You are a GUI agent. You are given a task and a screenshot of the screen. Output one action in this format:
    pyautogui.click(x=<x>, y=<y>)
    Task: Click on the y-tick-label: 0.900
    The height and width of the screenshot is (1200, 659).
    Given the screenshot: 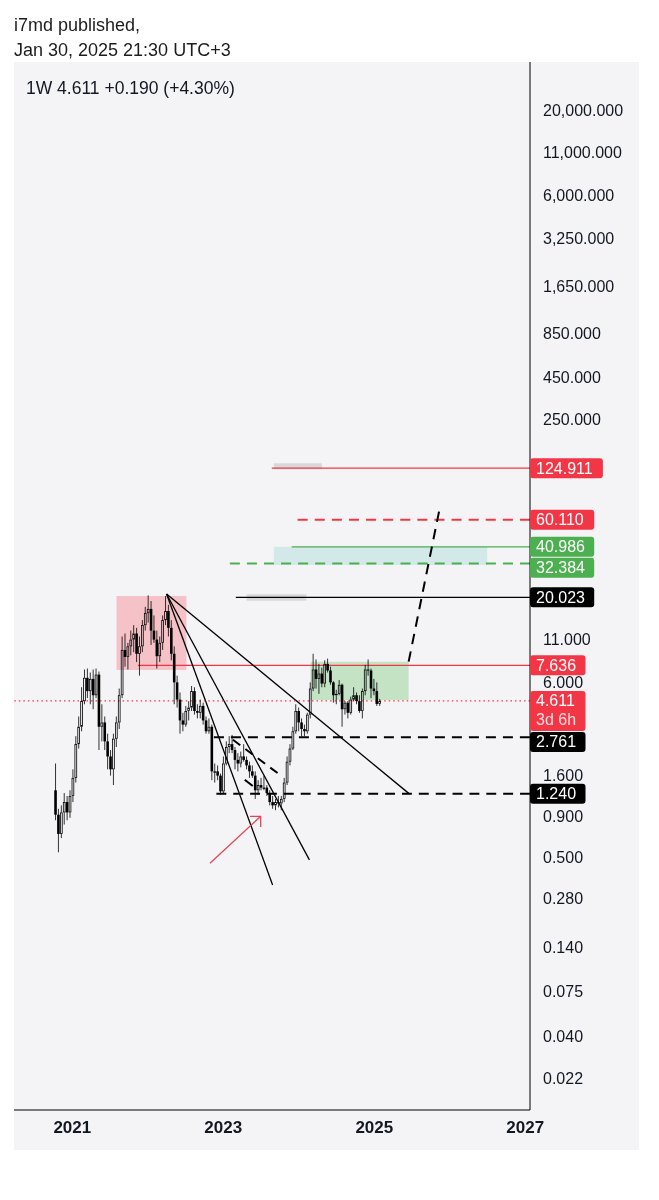 What is the action you would take?
    pyautogui.click(x=563, y=816)
    